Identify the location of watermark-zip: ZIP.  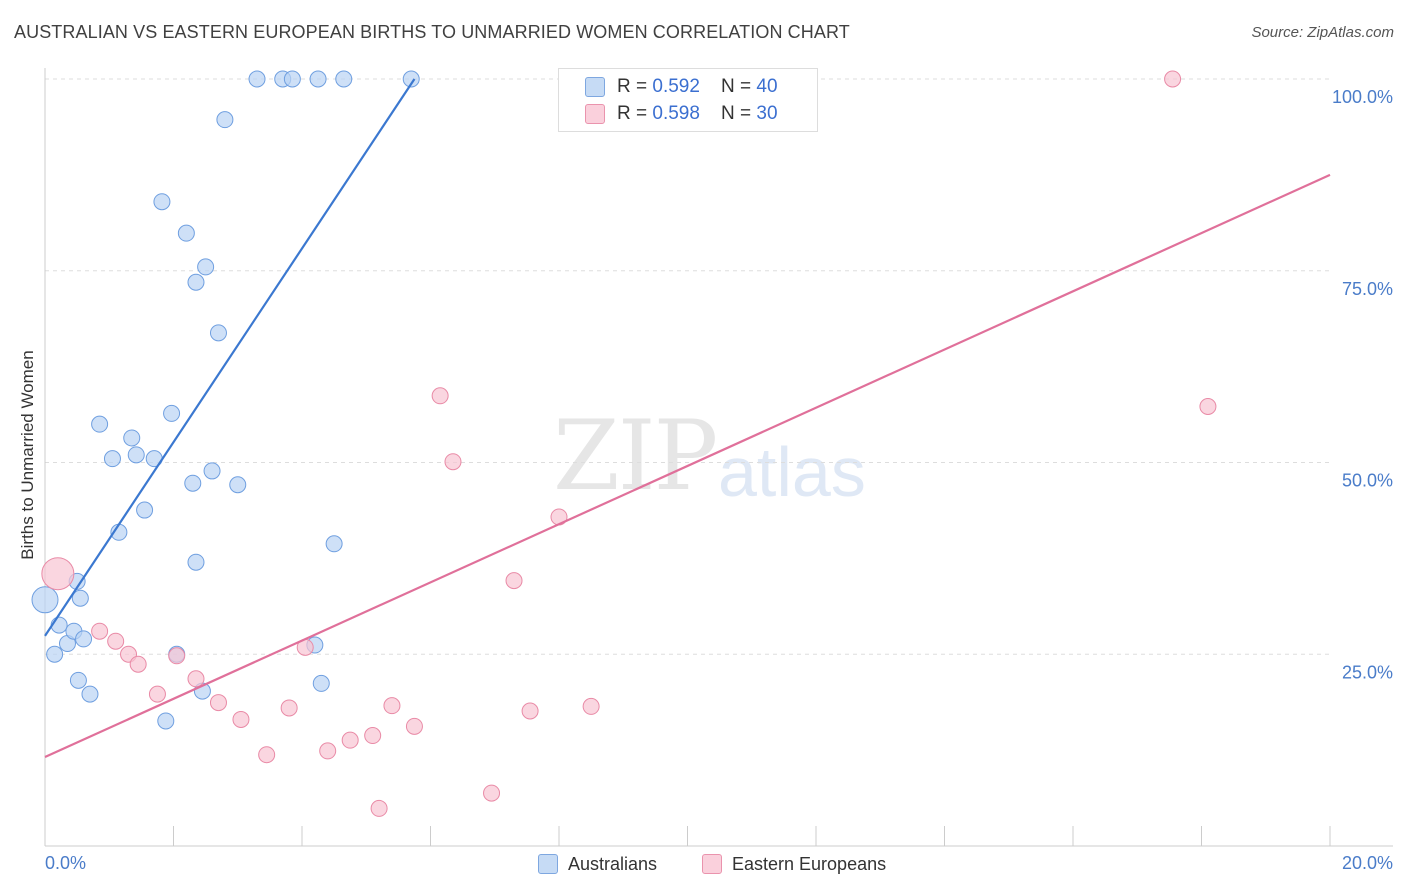
(635, 456).